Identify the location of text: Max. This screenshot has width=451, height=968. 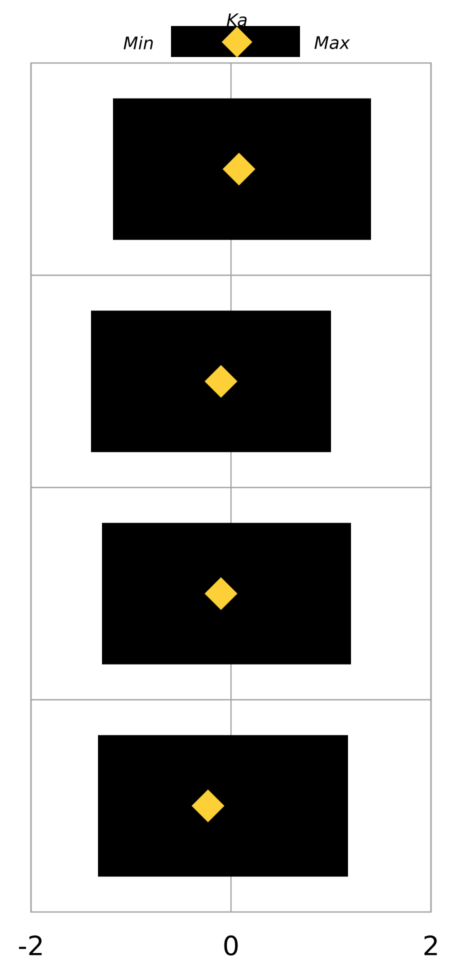
(332, 43).